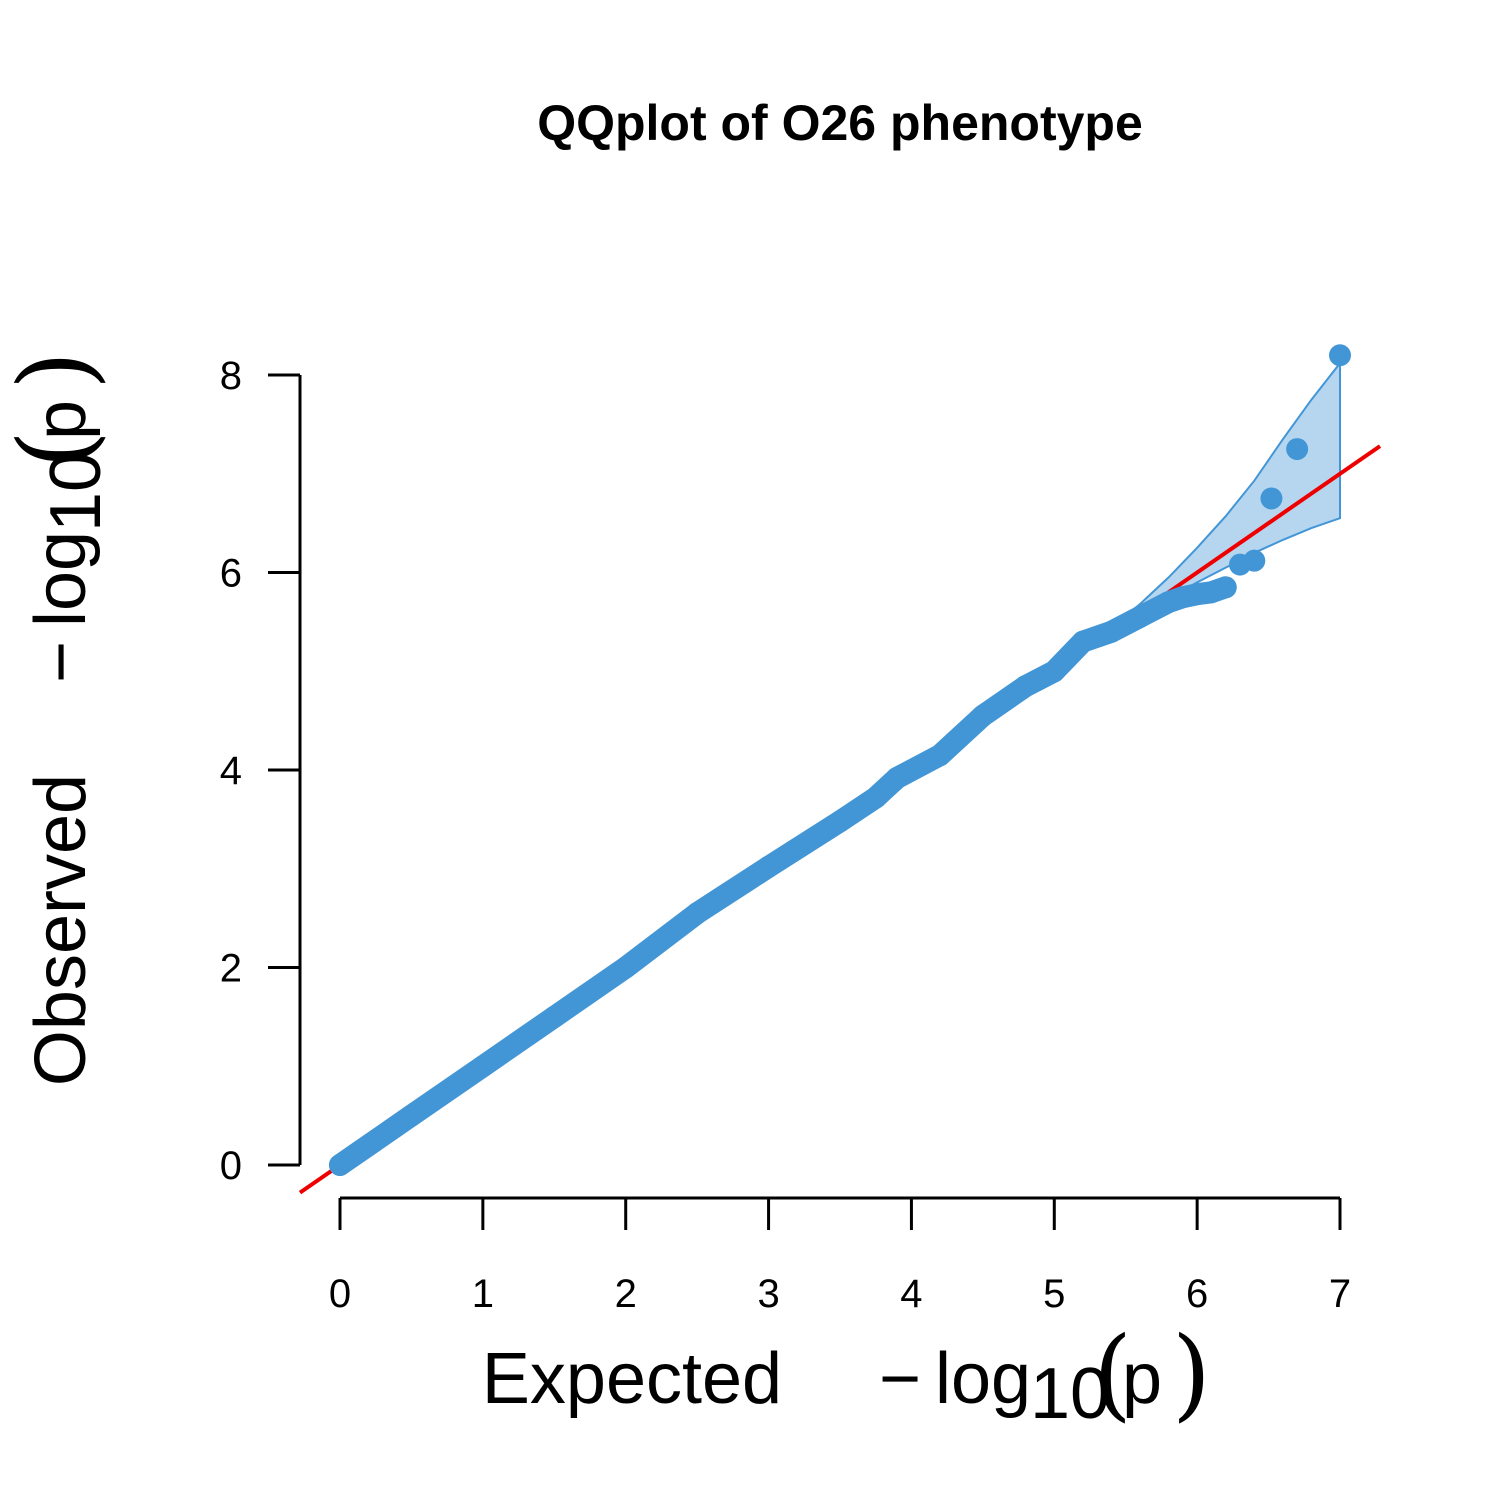 Image resolution: width=1500 pixels, height=1500 pixels. What do you see at coordinates (1197, 1294) in the screenshot?
I see `x-tick-label: 6` at bounding box center [1197, 1294].